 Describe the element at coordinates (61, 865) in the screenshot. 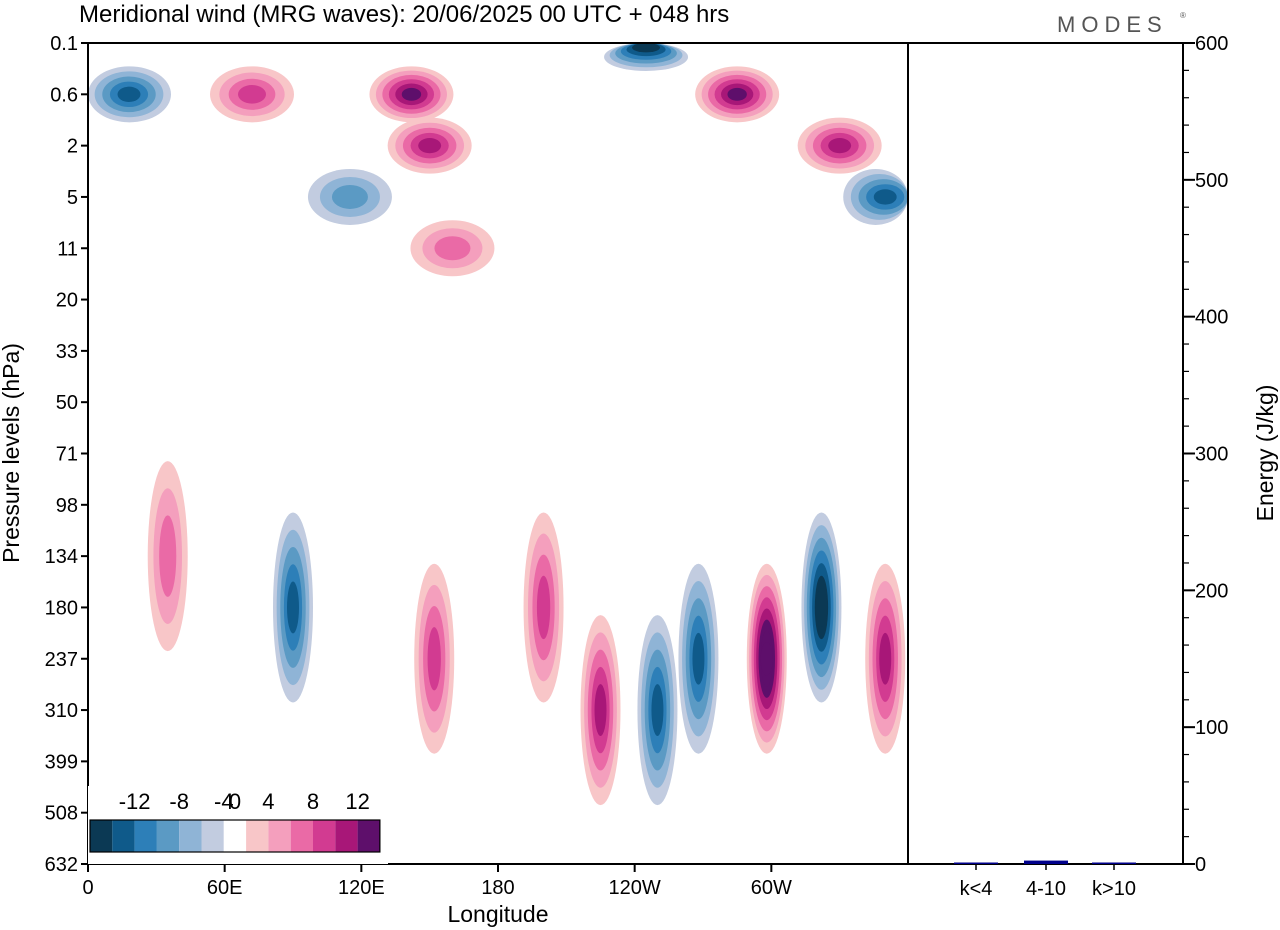

I see `y-tick-label: 632` at that location.